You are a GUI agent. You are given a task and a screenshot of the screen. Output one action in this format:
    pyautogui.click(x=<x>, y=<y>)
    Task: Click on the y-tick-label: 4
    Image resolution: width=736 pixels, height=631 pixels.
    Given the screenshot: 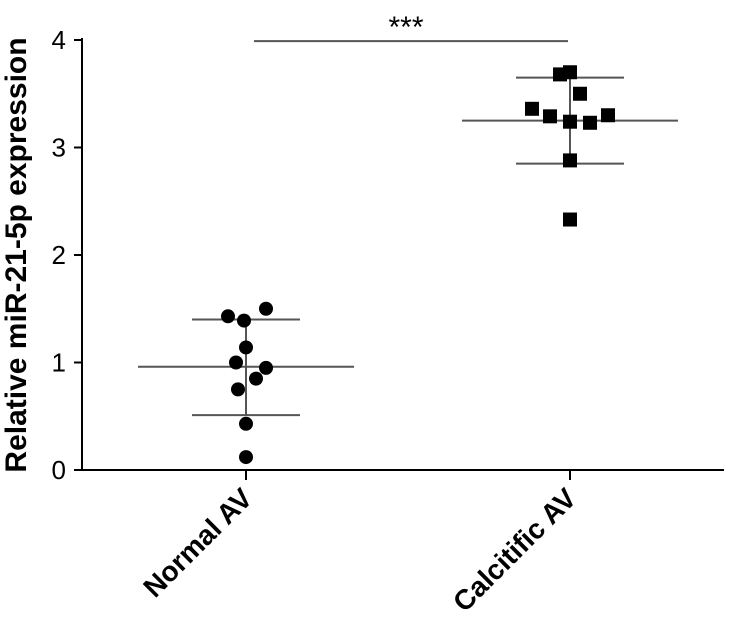 What is the action you would take?
    pyautogui.click(x=59, y=40)
    